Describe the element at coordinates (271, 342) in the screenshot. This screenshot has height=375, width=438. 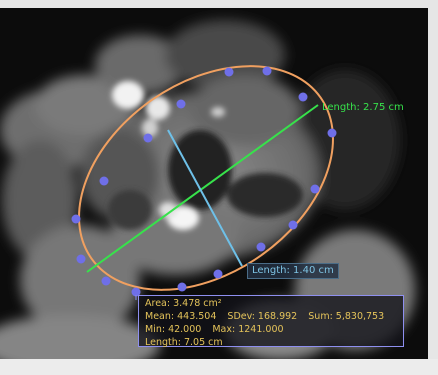
I see `stats-row-length: Length: 7.05 cm` at that location.